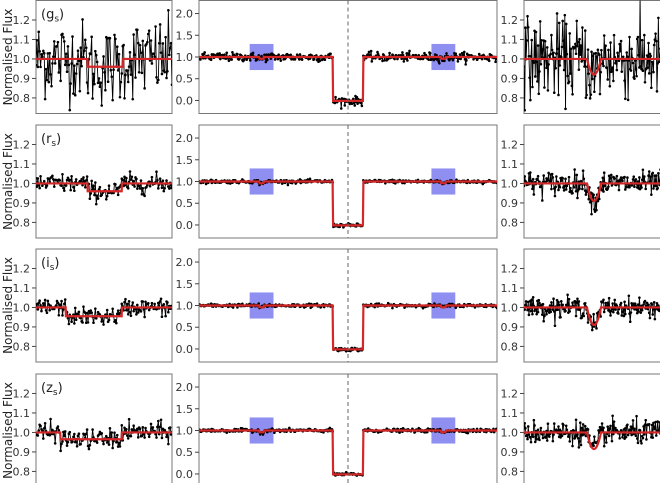  Describe the element at coordinates (510, 144) in the screenshot. I see `y-tick-label: 1.2` at that location.